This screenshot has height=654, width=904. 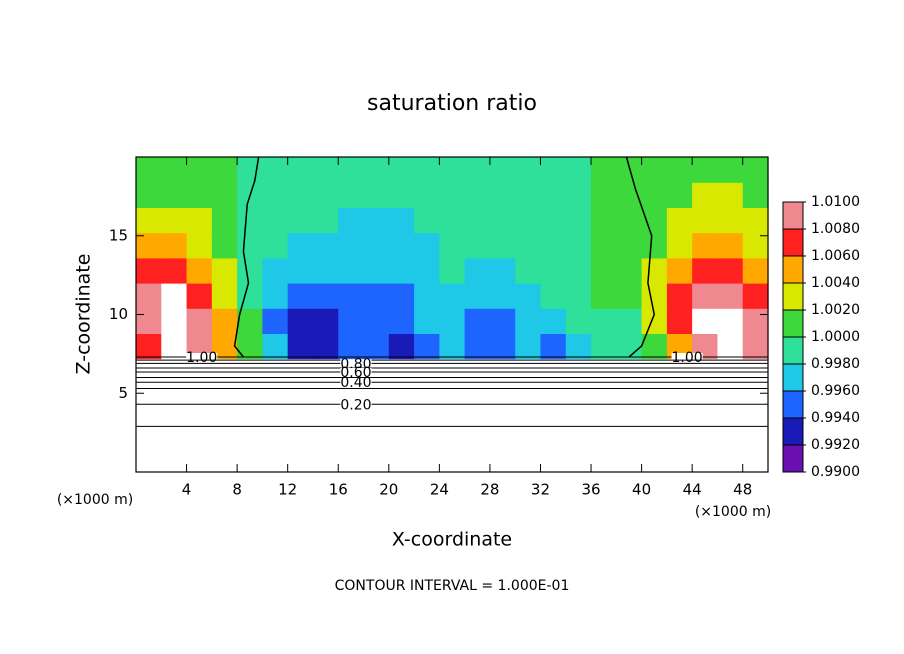 I want to click on contour-label: 1.00, so click(x=201, y=358).